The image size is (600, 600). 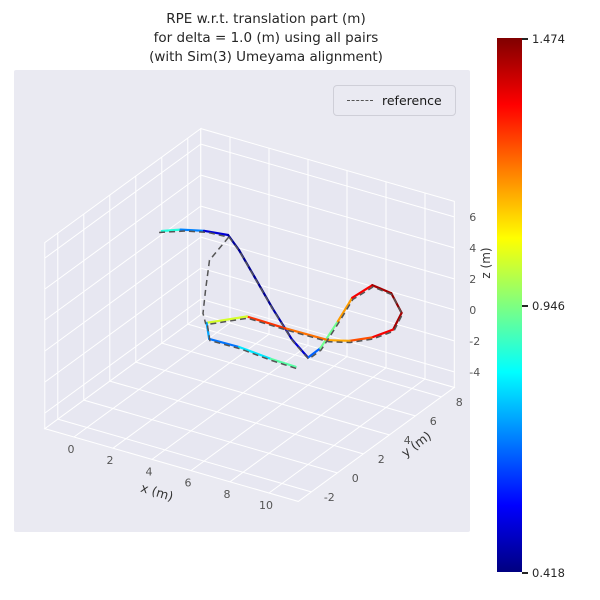 I want to click on z-tick-label: 0, so click(x=472, y=310).